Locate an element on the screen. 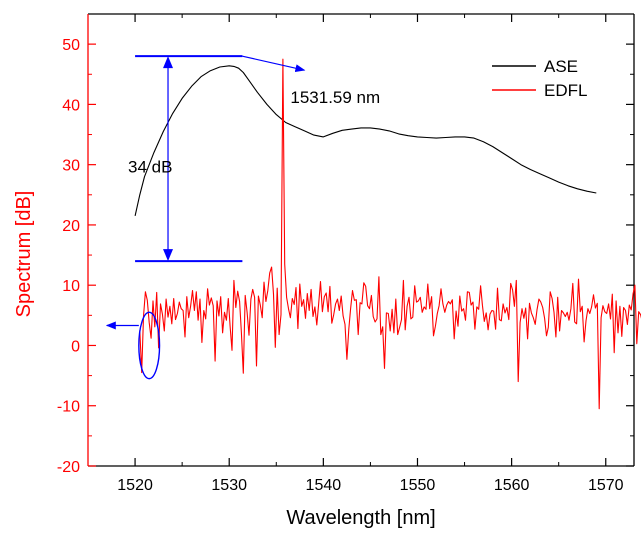 The image size is (641, 534). edfl-axis-circle is located at coordinates (149, 345).